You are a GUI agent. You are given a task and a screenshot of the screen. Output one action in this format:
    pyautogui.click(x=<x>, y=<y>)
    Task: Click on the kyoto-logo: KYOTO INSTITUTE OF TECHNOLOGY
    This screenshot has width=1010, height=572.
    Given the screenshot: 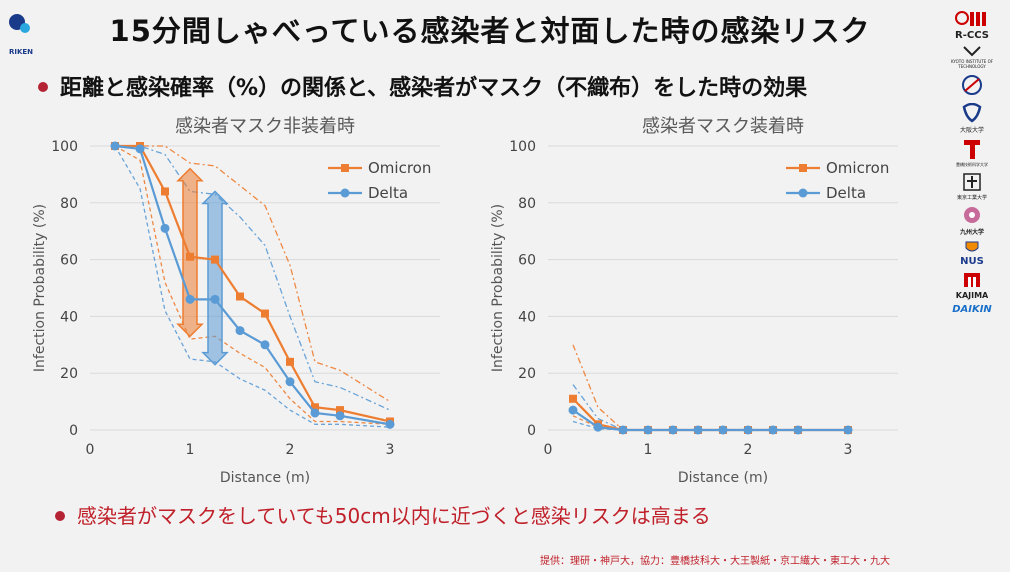 What is the action you would take?
    pyautogui.click(x=972, y=57)
    